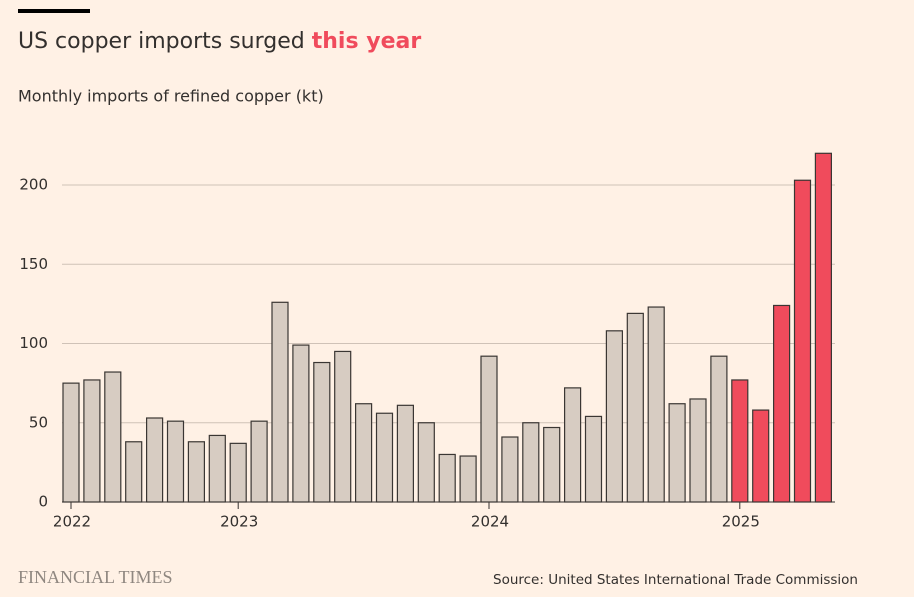 This screenshot has width=914, height=597. I want to click on x-tick-label: 2022, so click(72, 522).